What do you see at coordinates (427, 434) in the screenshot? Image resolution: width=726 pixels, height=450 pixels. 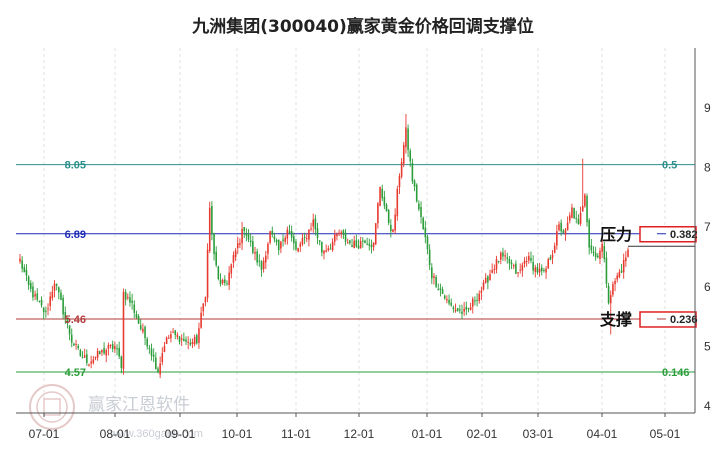 I see `x-tick-label: 01-01` at bounding box center [427, 434].